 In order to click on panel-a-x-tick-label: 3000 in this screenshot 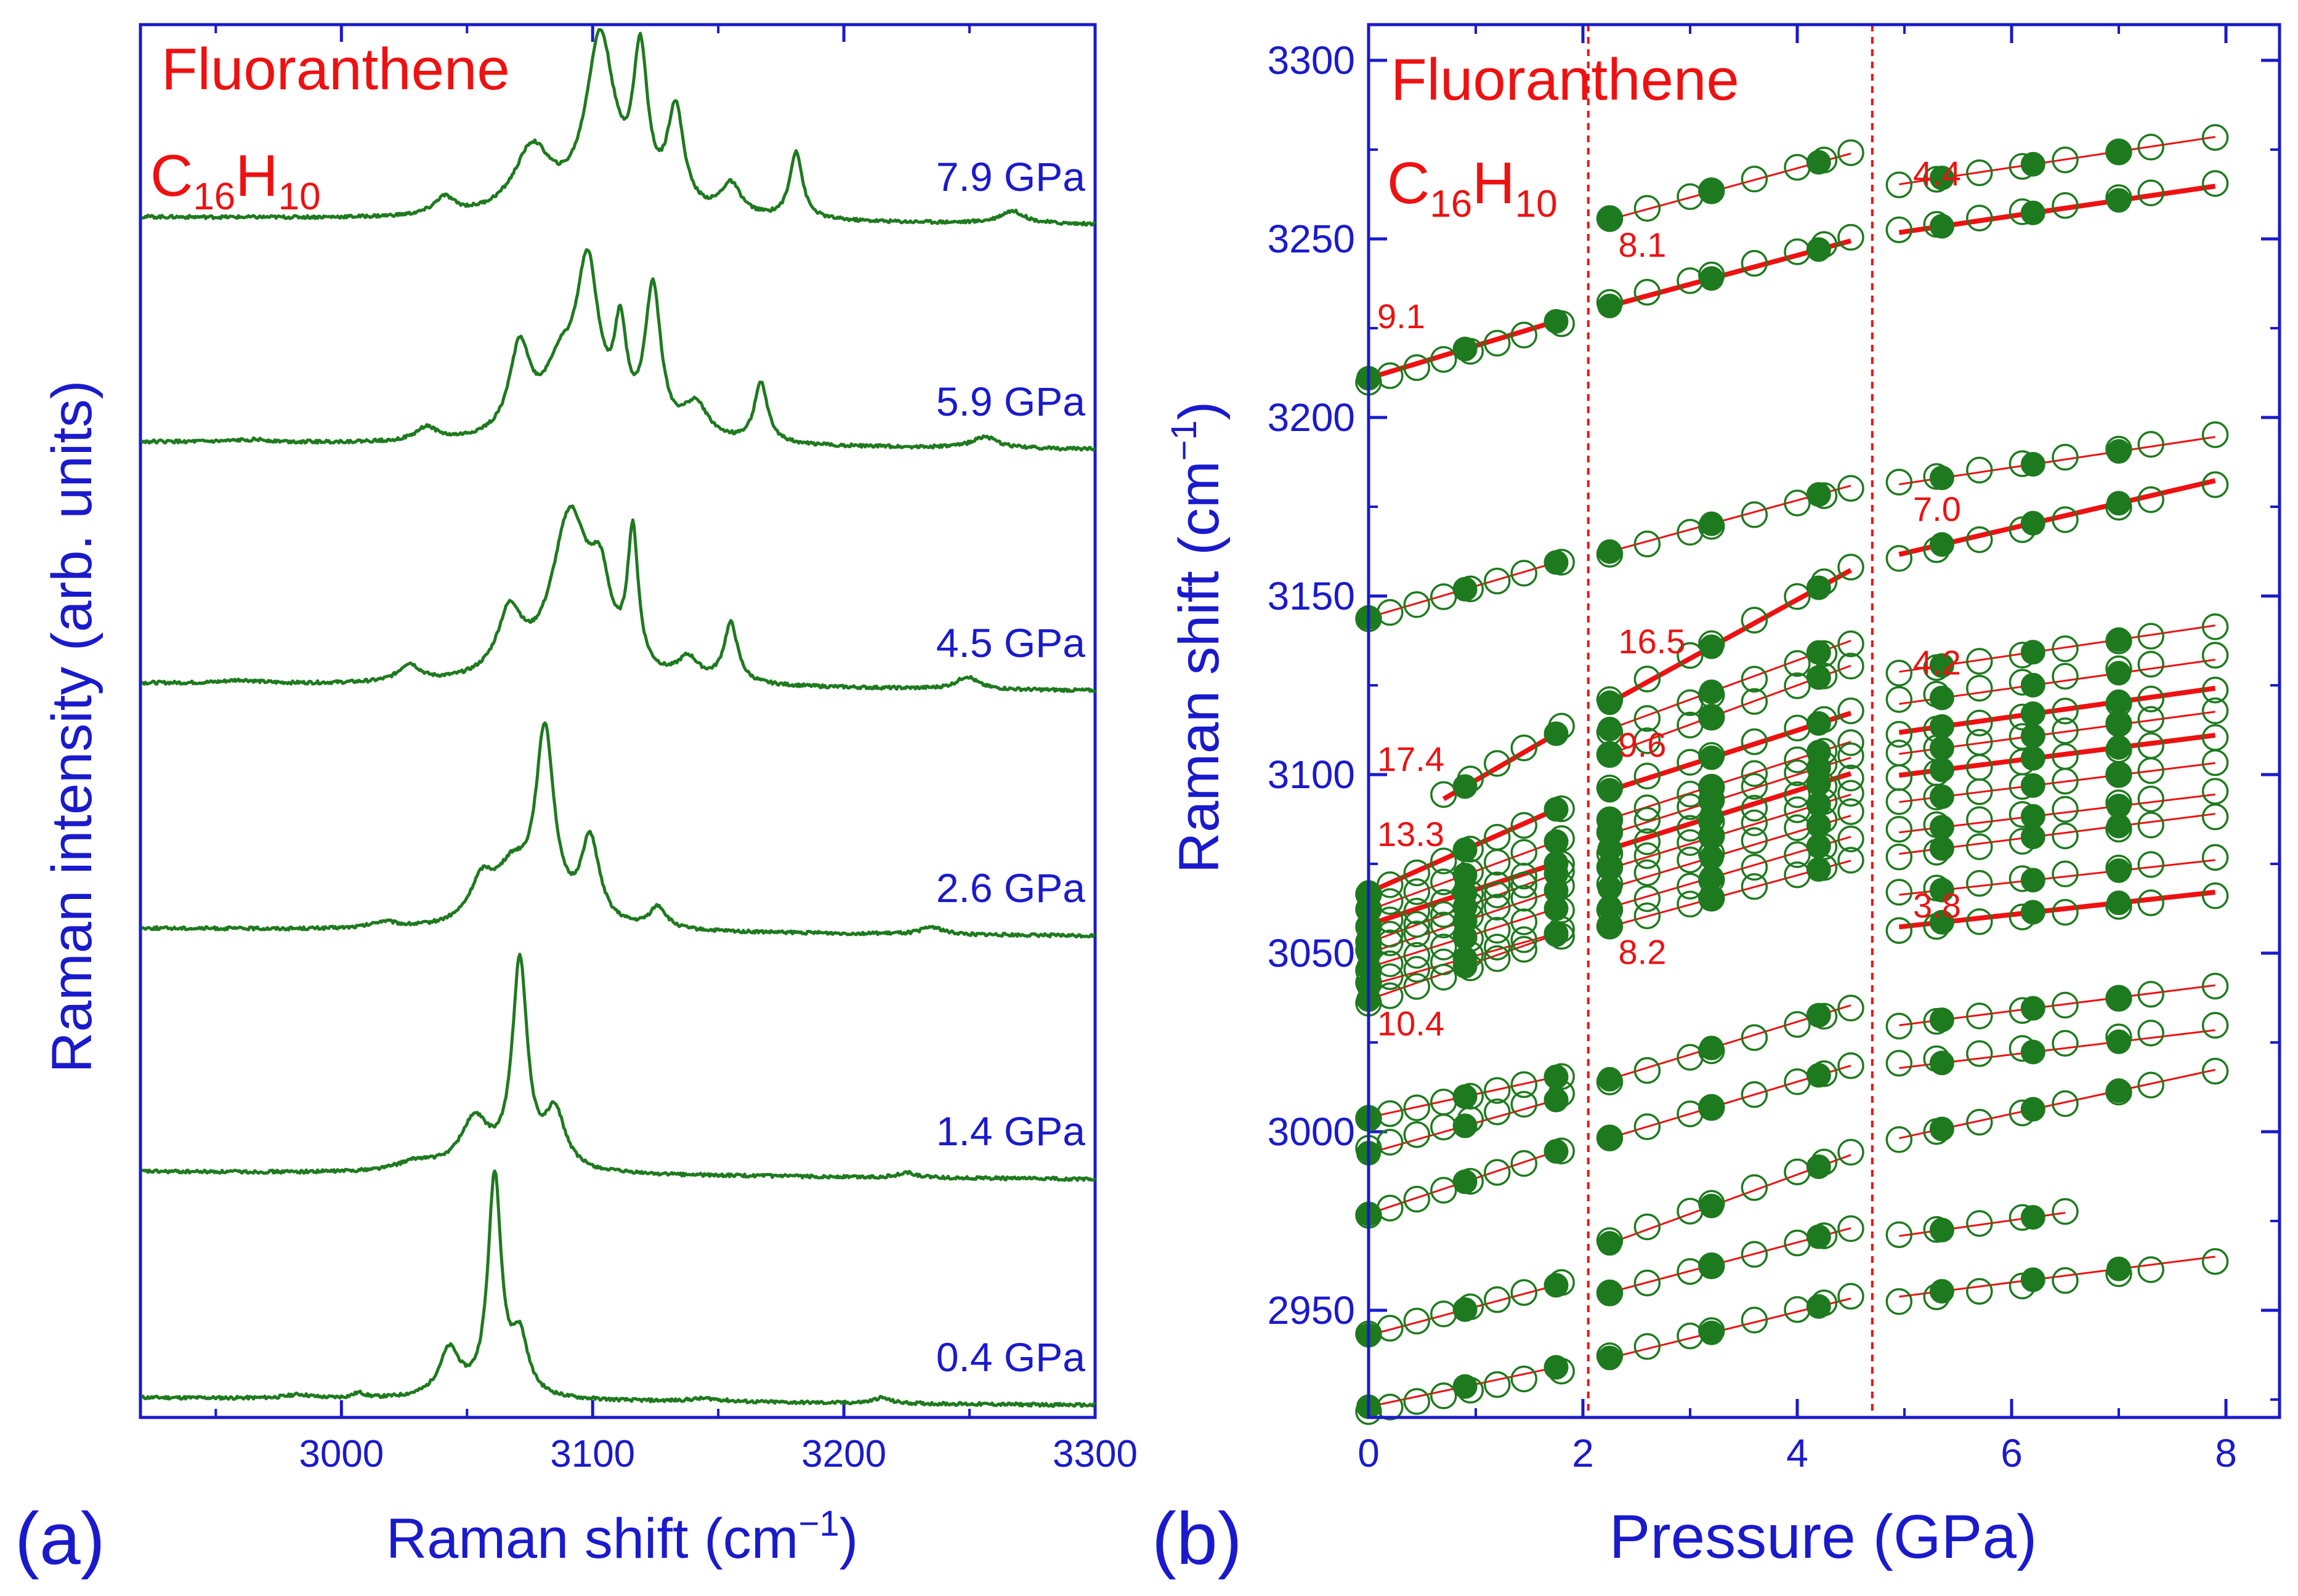, I will do `click(341, 1454)`.